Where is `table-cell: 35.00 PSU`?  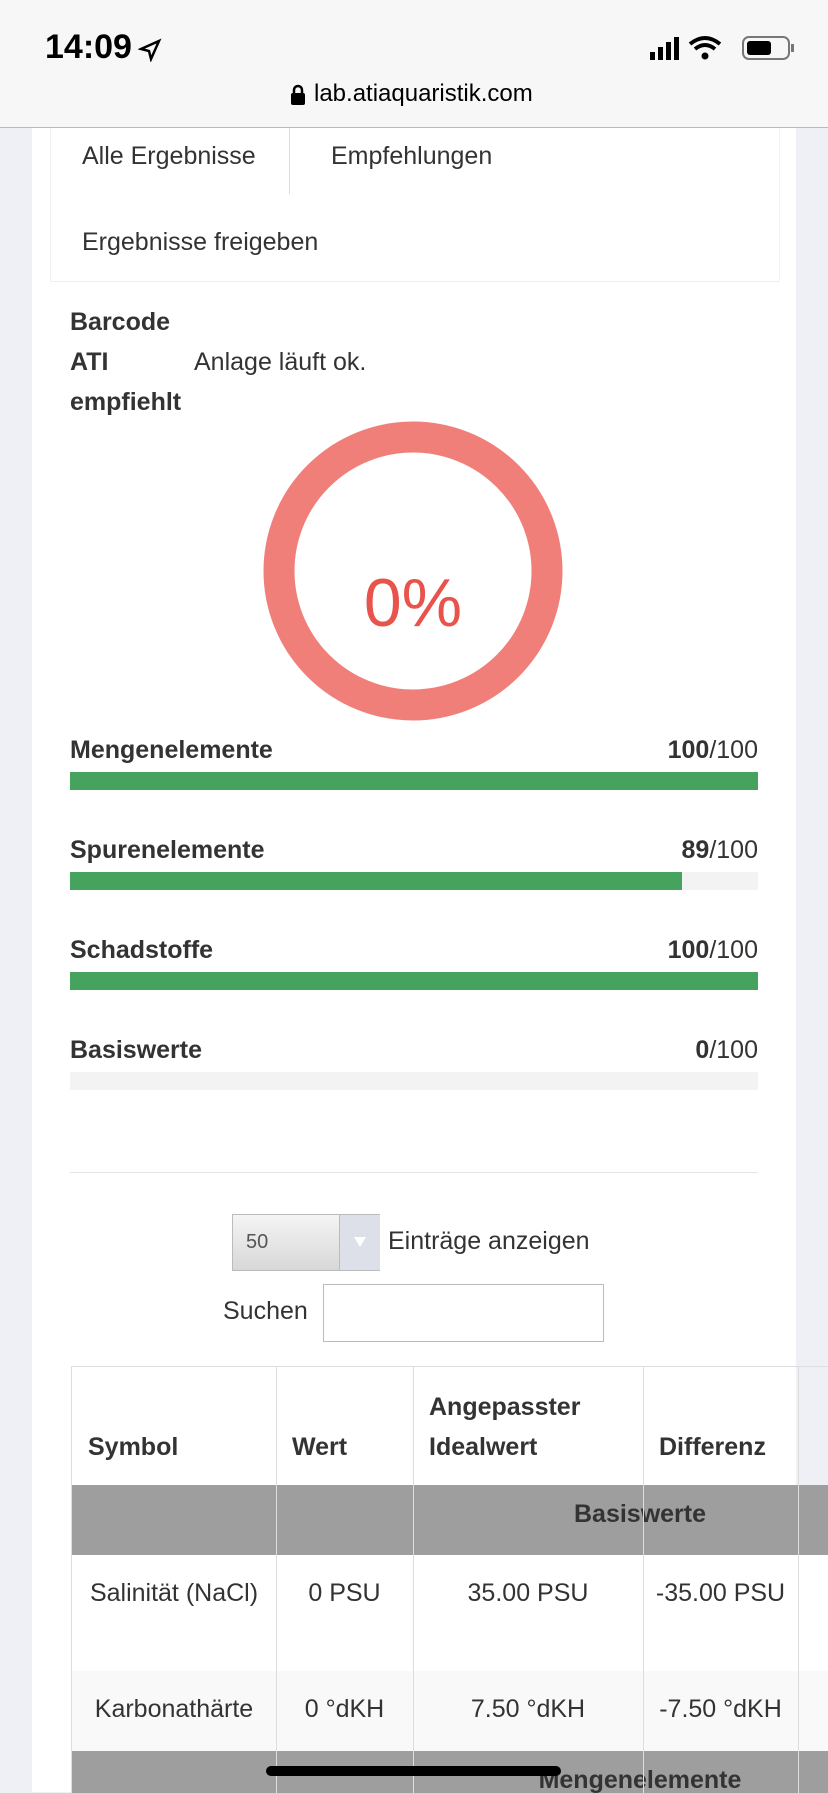
table-cell: 35.00 PSU is located at coordinates (528, 1593).